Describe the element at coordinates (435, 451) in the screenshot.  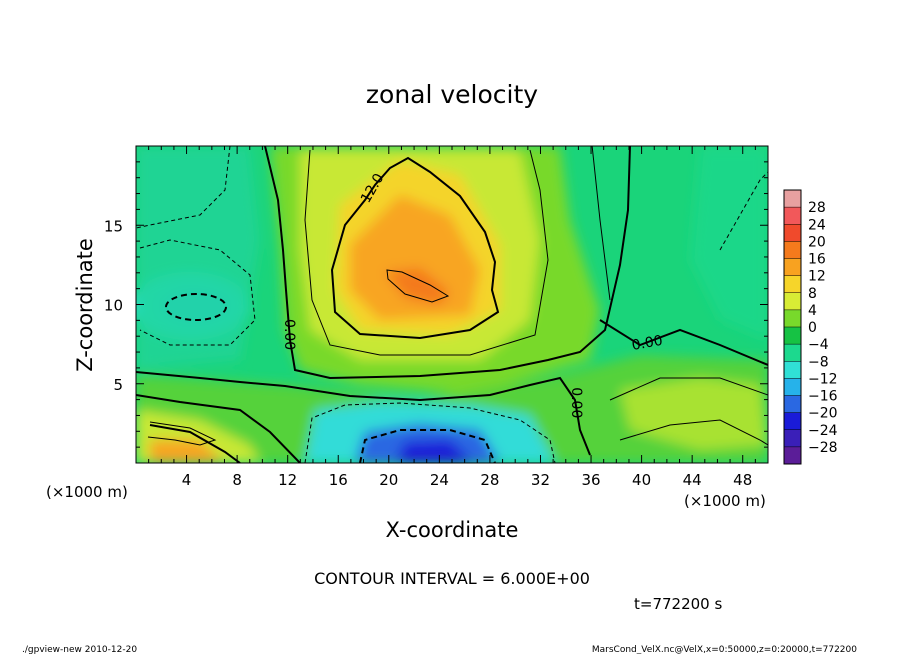
I see `field-zone-darkblue-bottom` at that location.